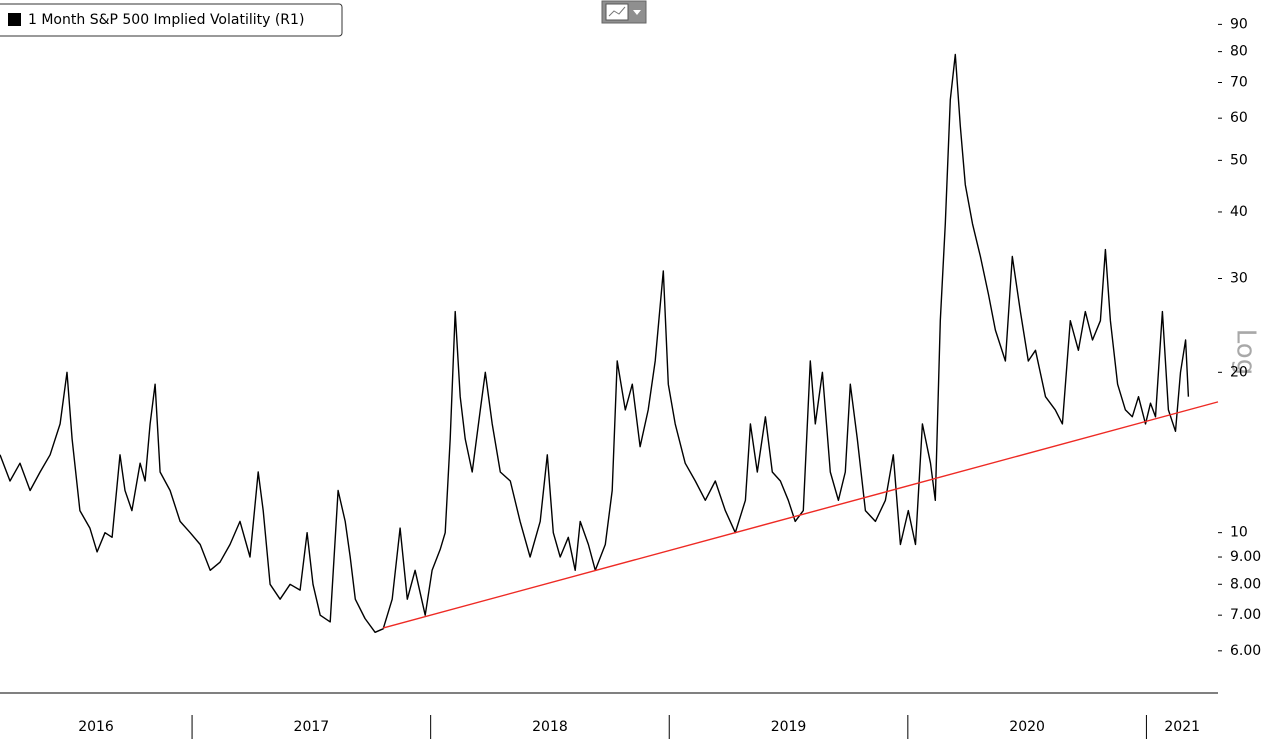 This screenshot has height=739, width=1266. I want to click on x-tick-label: 2017, so click(312, 727).